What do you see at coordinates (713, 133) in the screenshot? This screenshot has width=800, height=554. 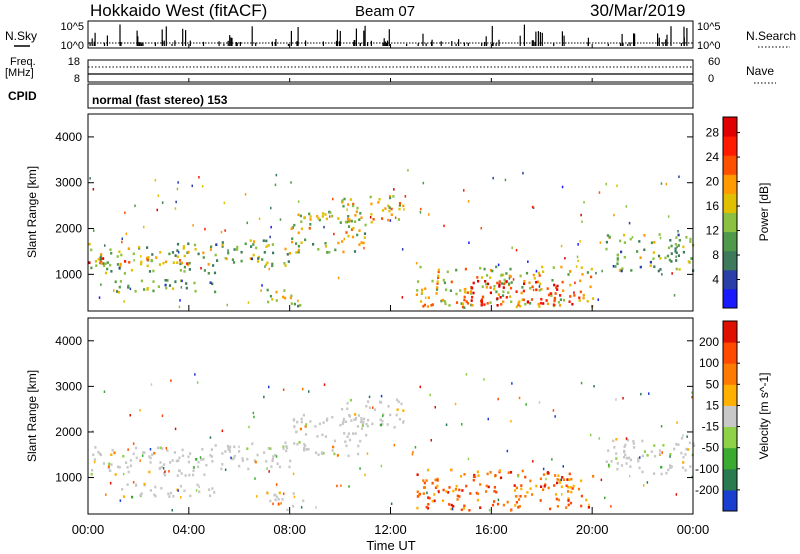 I see `colorbar-tick-label: 28` at bounding box center [713, 133].